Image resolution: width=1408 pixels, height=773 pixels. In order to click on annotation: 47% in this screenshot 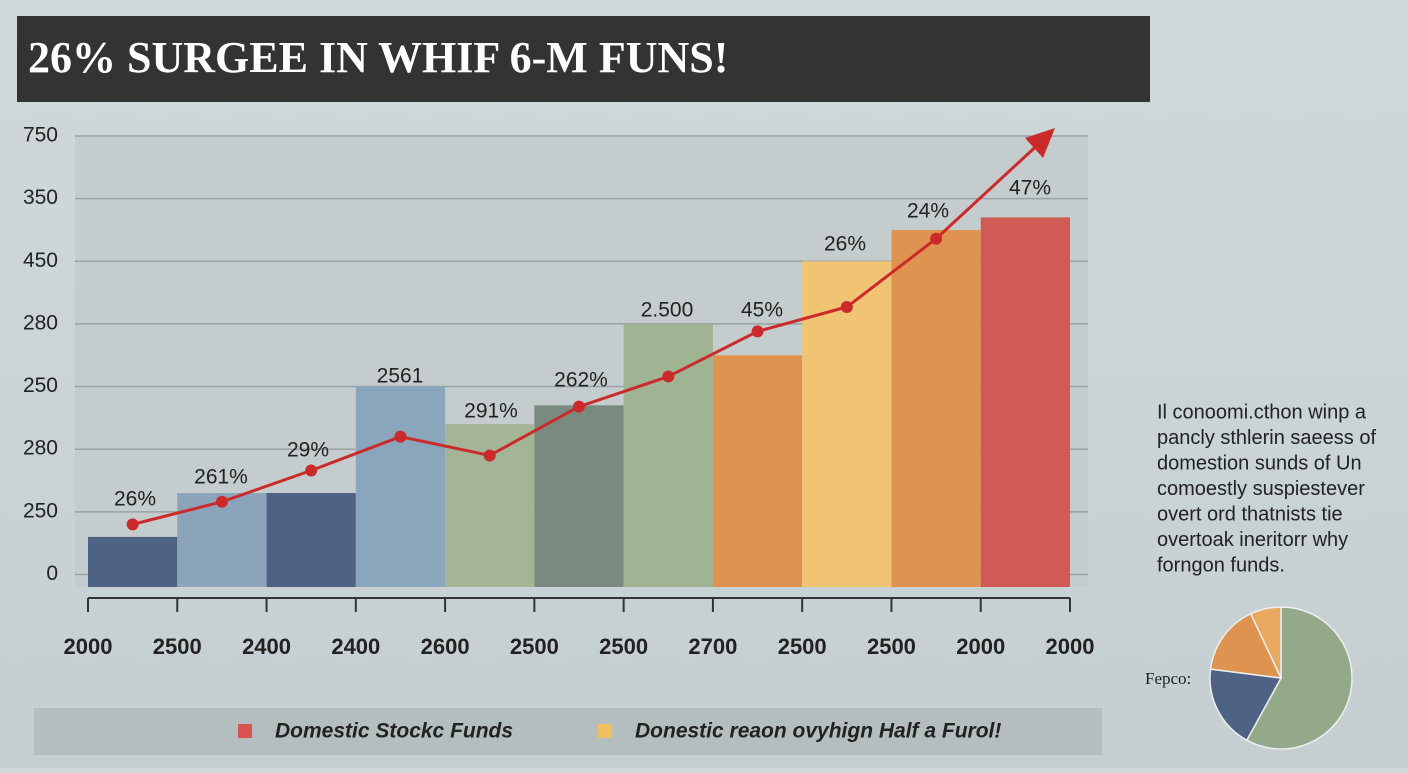, I will do `click(1030, 188)`.